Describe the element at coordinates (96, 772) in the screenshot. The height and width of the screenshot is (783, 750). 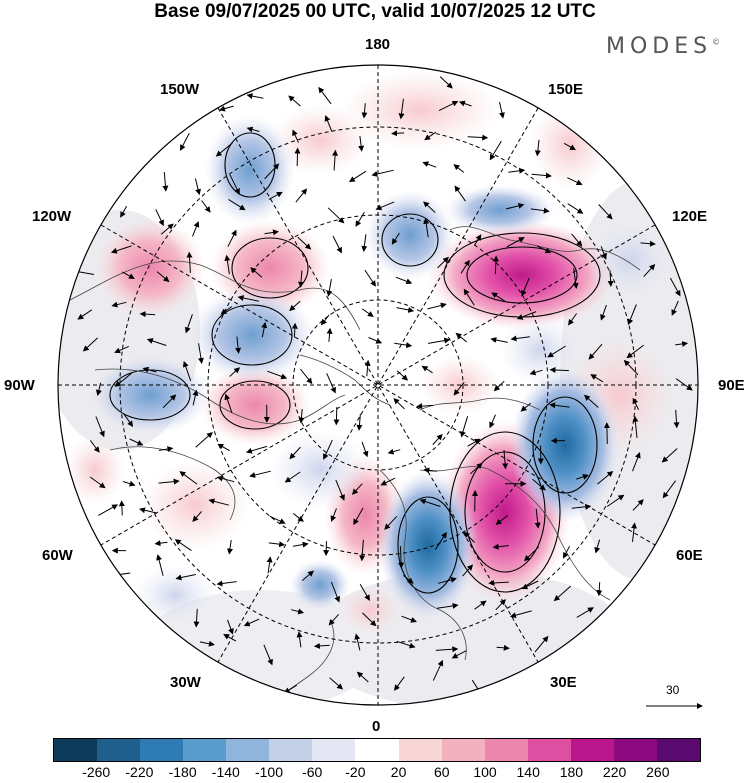
I see `colorbar-tick-label: -260` at that location.